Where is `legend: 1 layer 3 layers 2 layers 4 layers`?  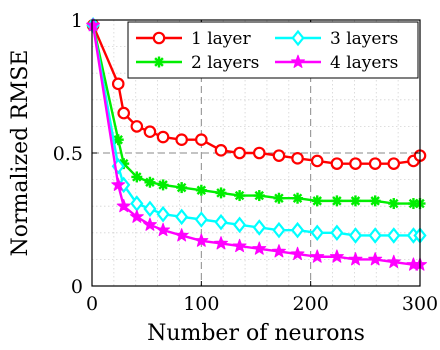 legend: 1 layer 3 layers 2 layers 4 layers is located at coordinates (273, 50).